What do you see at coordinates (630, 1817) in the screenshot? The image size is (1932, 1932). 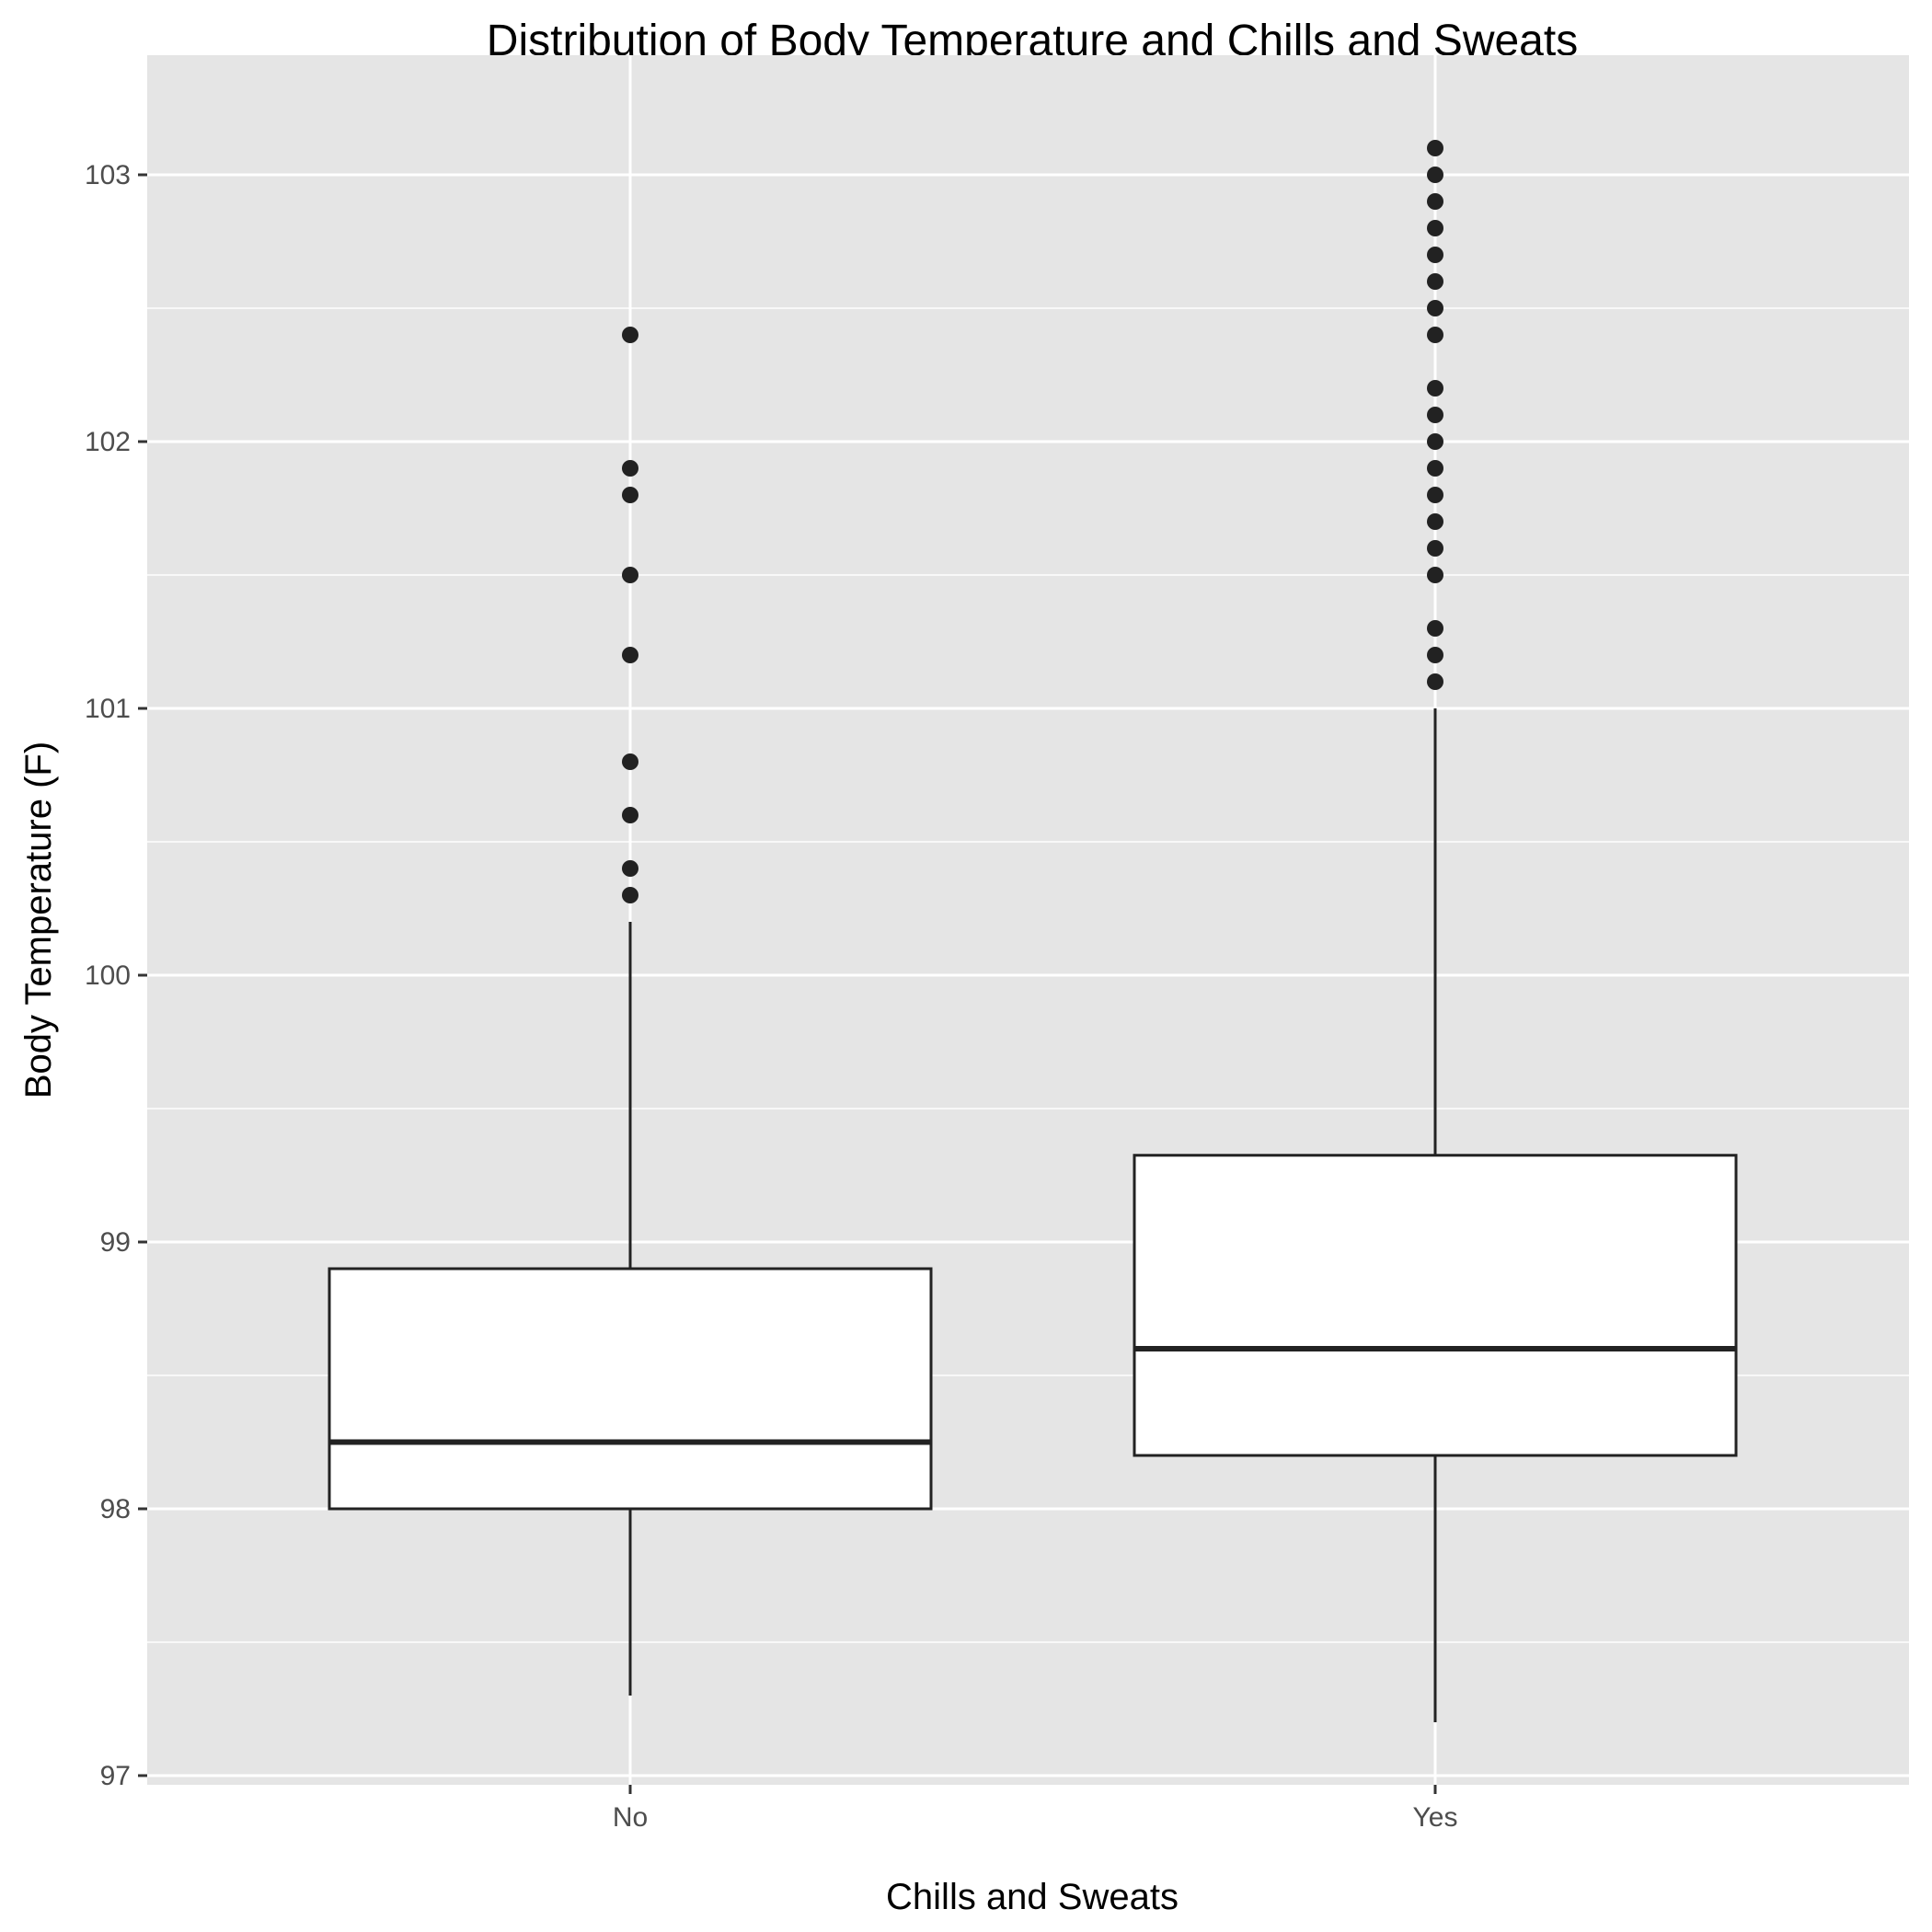 I see `x-tick-label: No` at bounding box center [630, 1817].